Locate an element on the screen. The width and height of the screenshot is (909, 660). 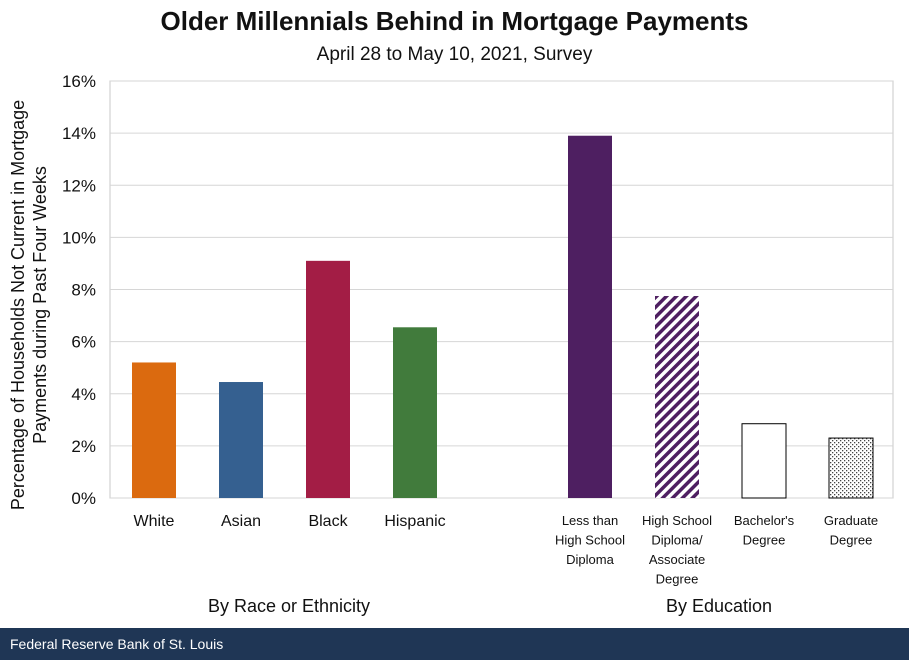
x-category-label-line: Hispanic is located at coordinates (414, 521).